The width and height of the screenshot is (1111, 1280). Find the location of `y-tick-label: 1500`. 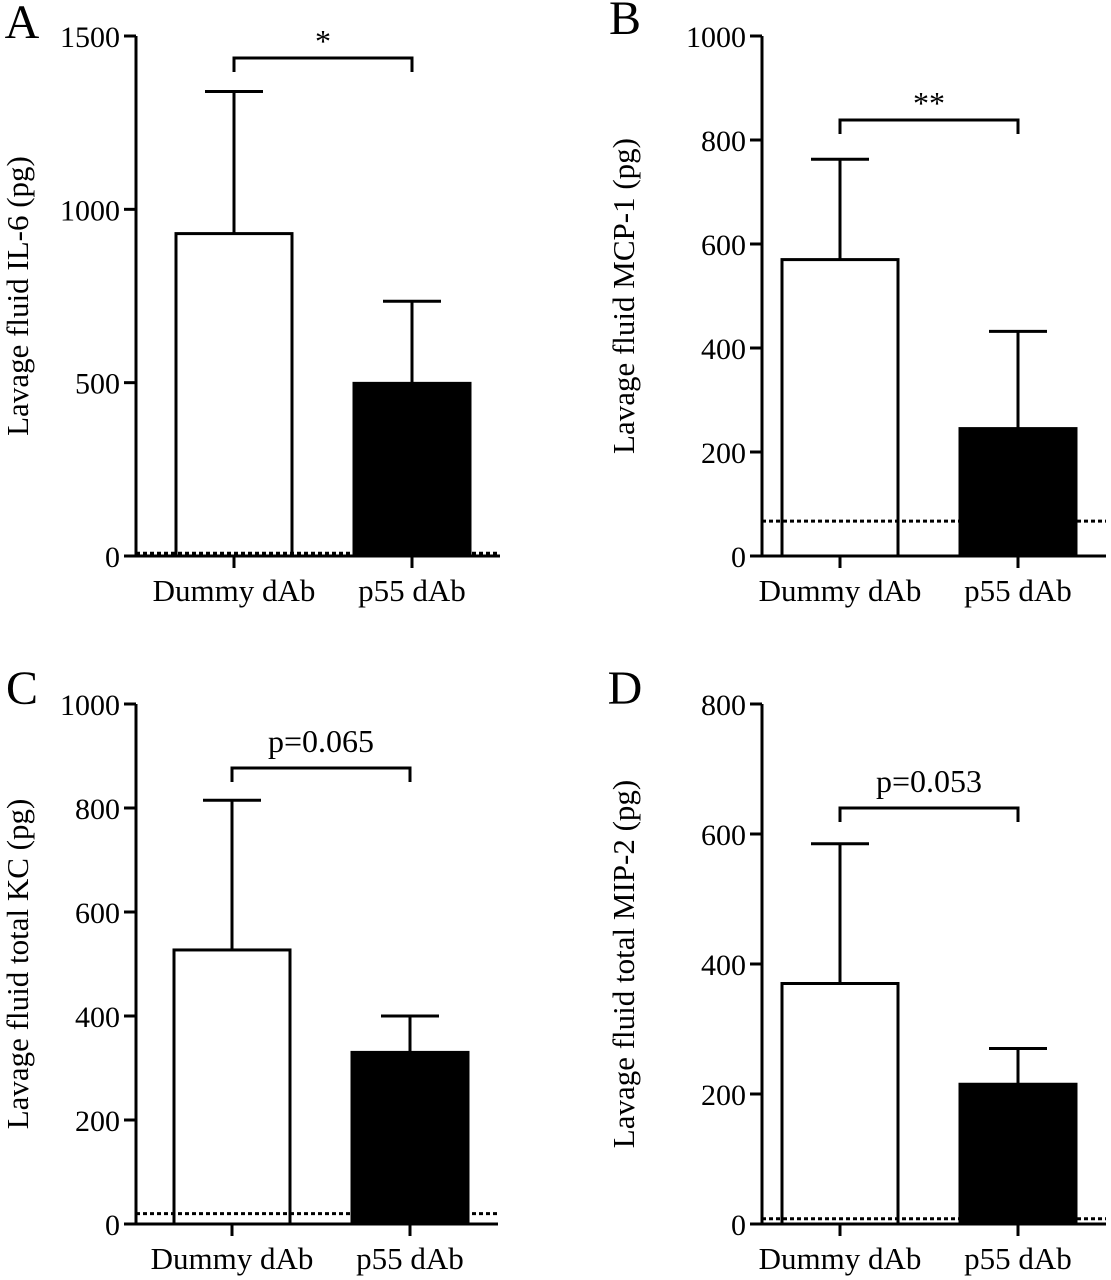

y-tick-label: 1500 is located at coordinates (90, 37).